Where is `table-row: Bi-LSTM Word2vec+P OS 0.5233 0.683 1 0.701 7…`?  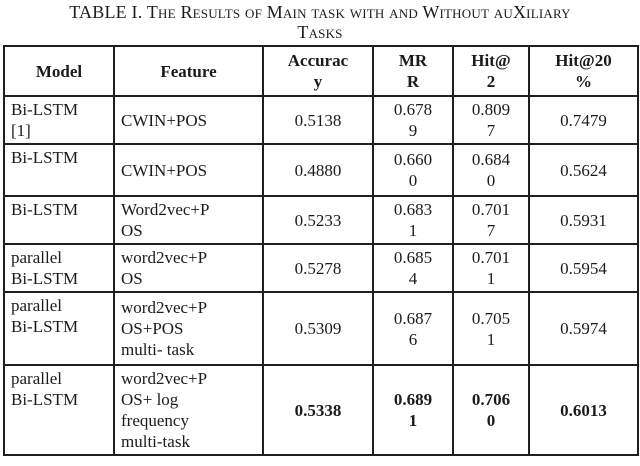
table-row: Bi-LSTM Word2vec+P OS 0.5233 0.683 1 0.701 7… is located at coordinates (321, 220).